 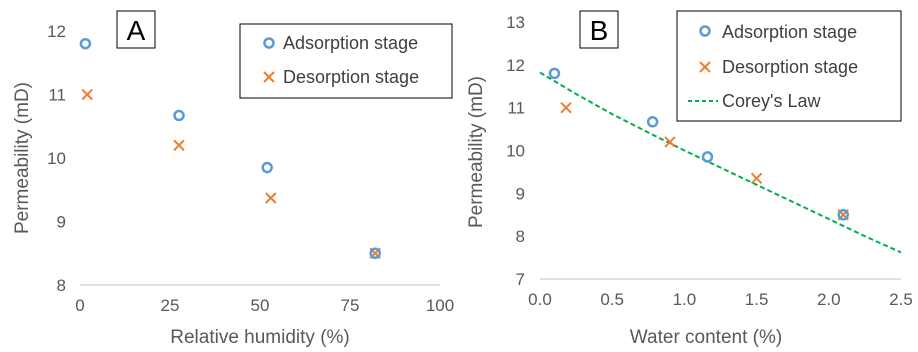 I want to click on panel-b-x-axis-label: Water content (%), so click(x=706, y=337).